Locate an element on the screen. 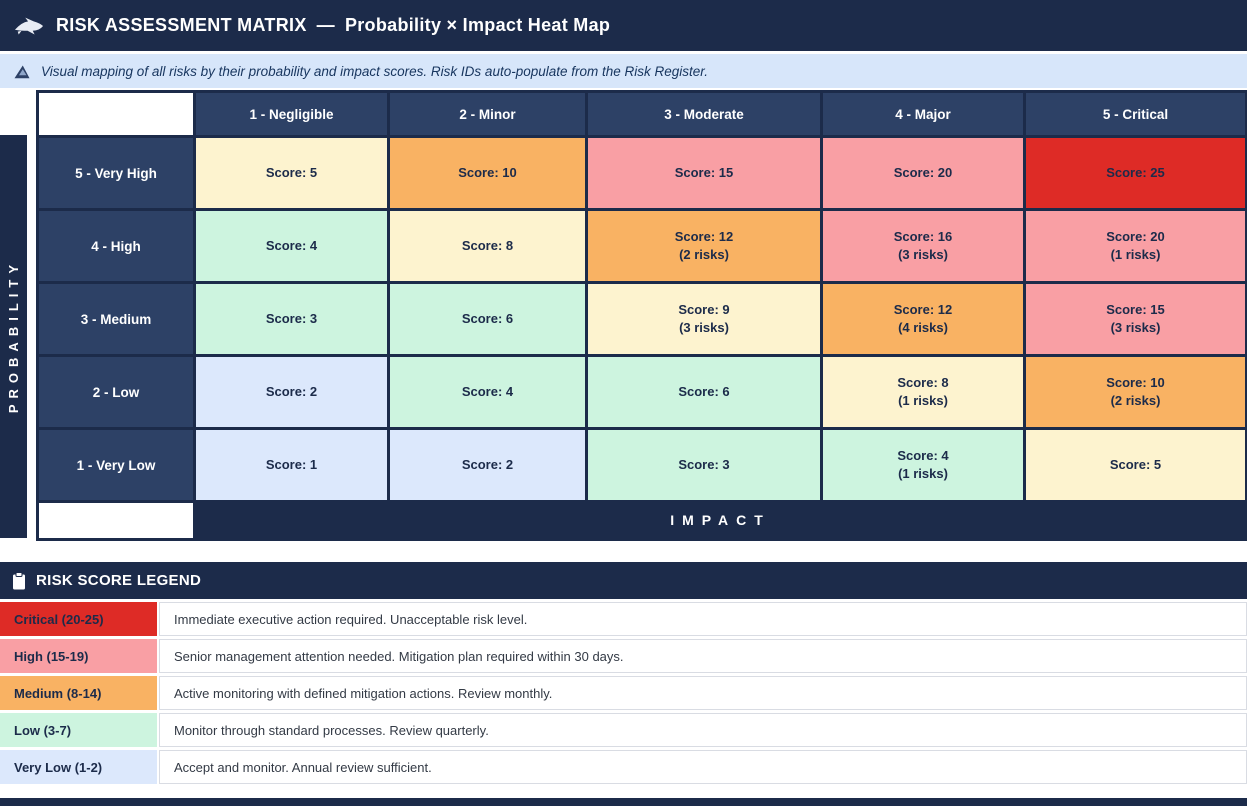  matrix-cell-p1-i1: Score: 1 is located at coordinates (291, 465).